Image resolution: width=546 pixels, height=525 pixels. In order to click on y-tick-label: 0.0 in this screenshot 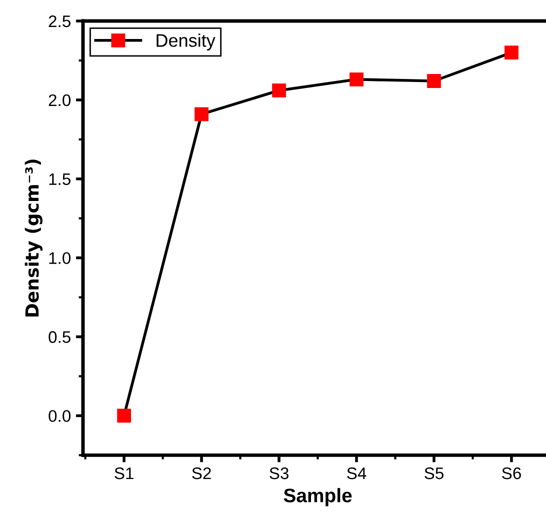, I will do `click(59, 416)`.